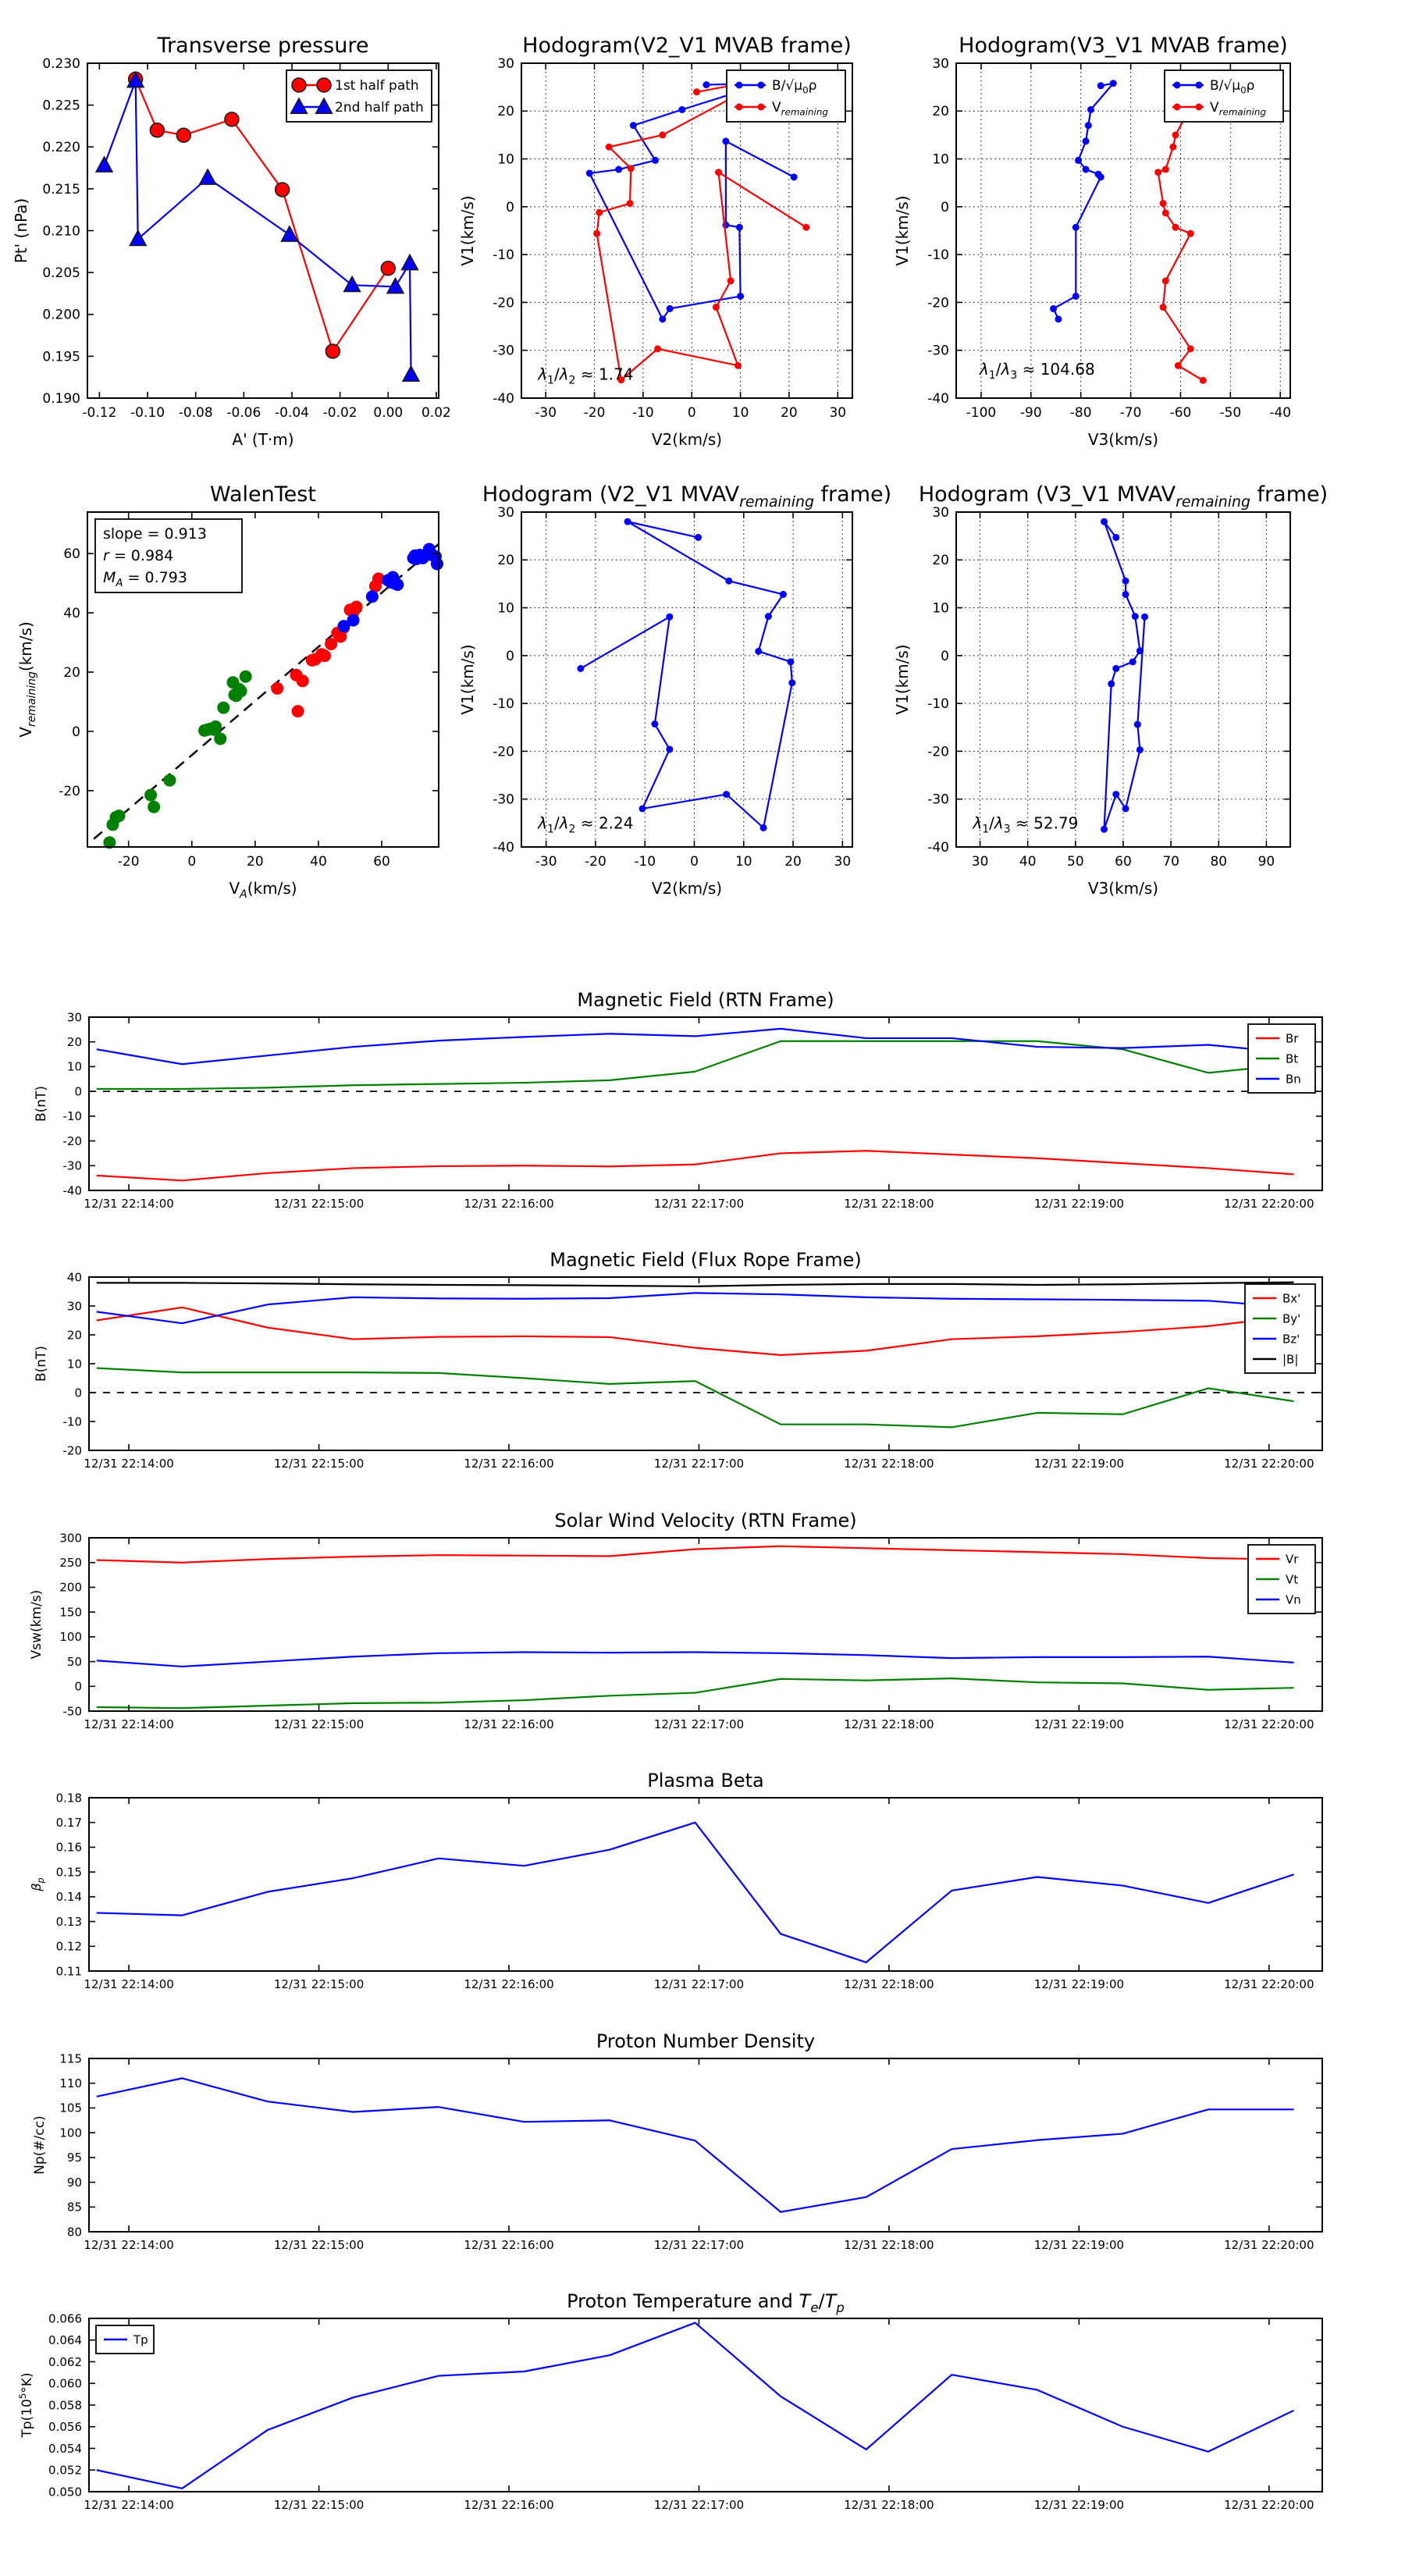 This screenshot has width=1405, height=2576. I want to click on proton-number-density-line-Np, so click(695, 2145).